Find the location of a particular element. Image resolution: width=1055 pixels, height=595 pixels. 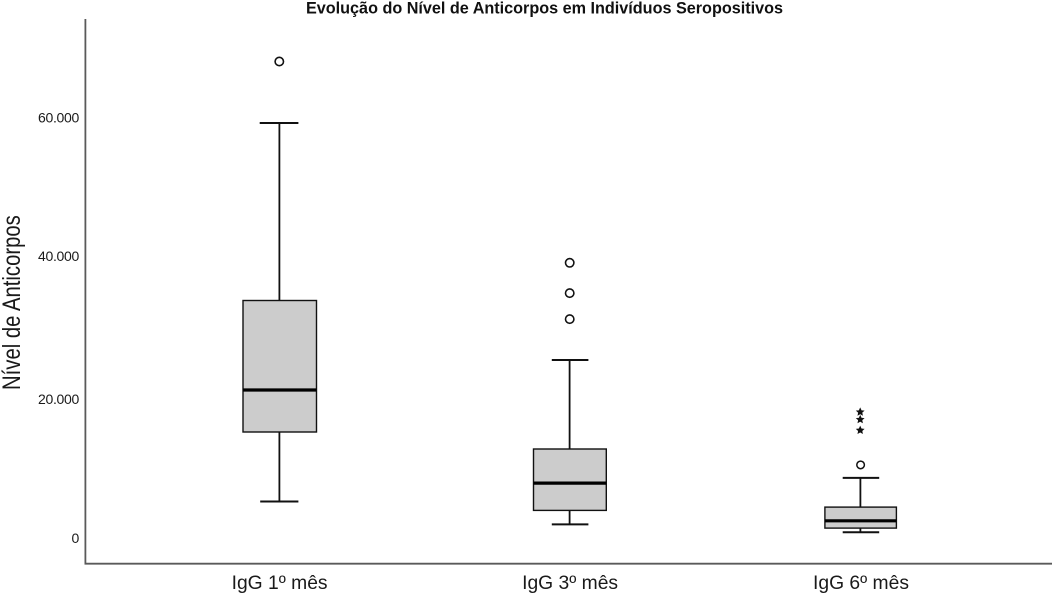

svg-text: Nível de Anticorpos is located at coordinates (13, 302).